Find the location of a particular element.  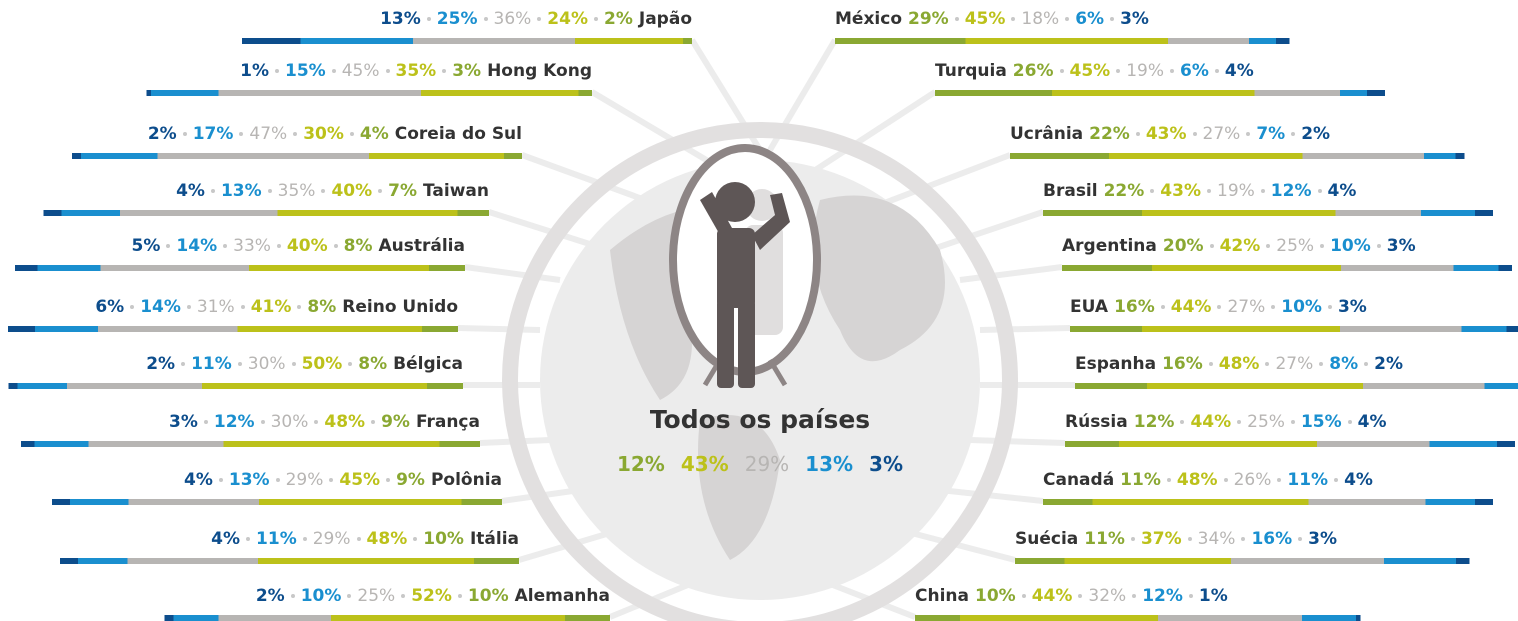

value-label: 26% is located at coordinates (1252, 480).